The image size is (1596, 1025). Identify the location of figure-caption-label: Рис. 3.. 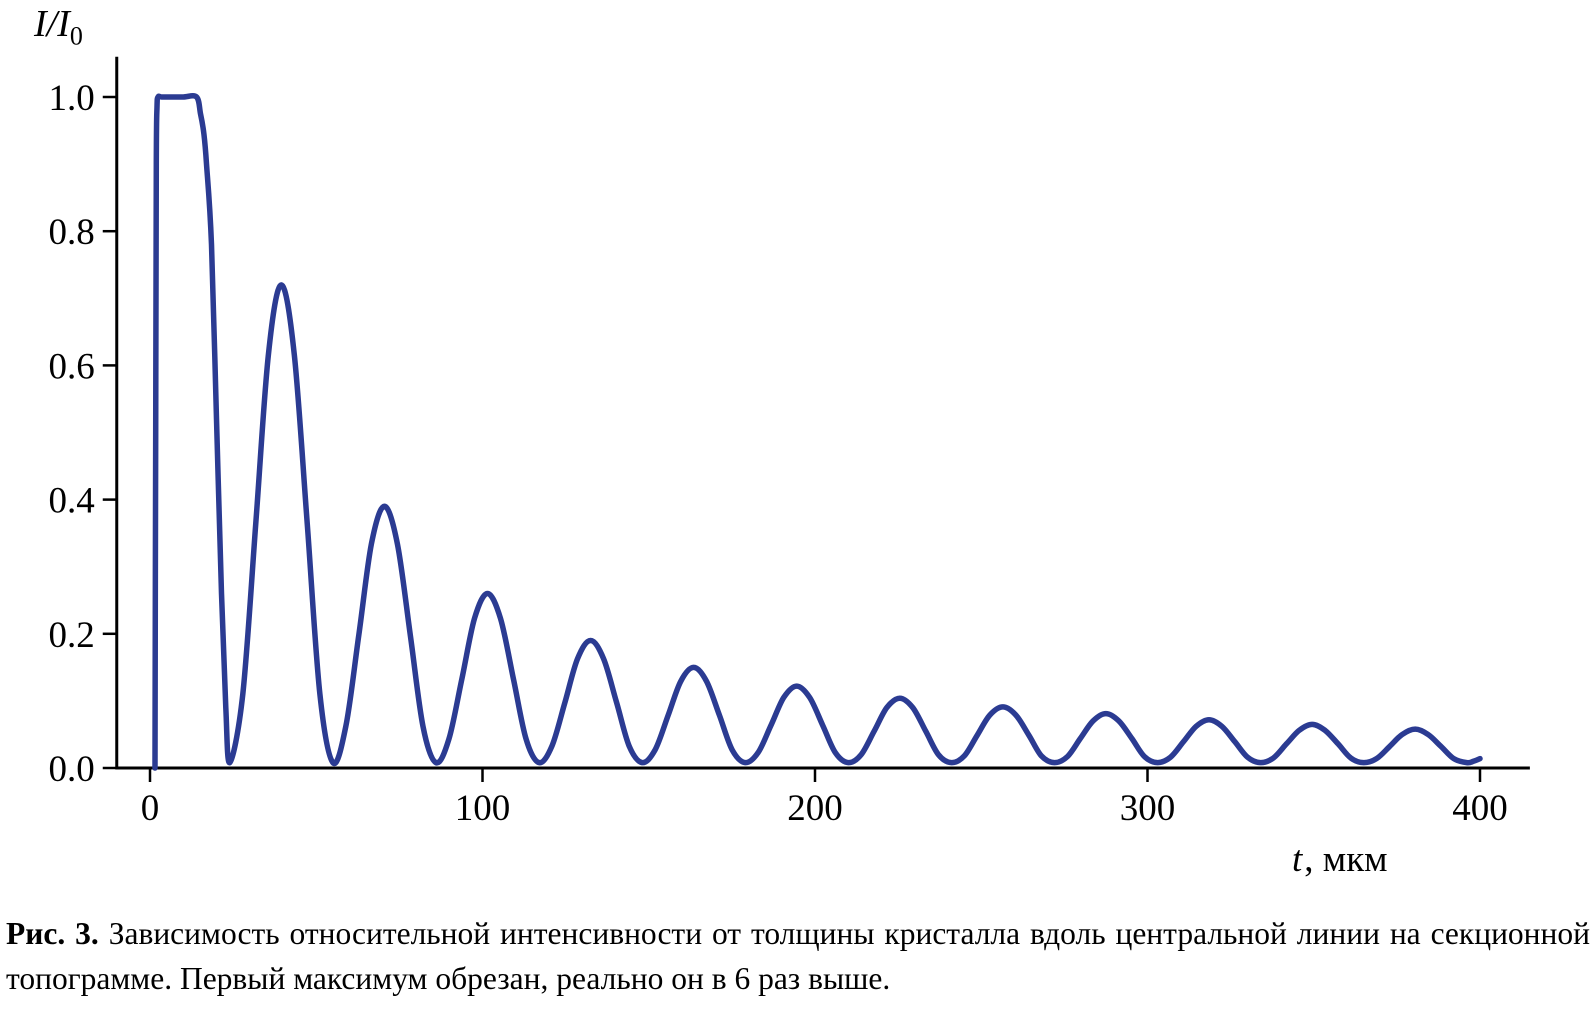
(52, 933).